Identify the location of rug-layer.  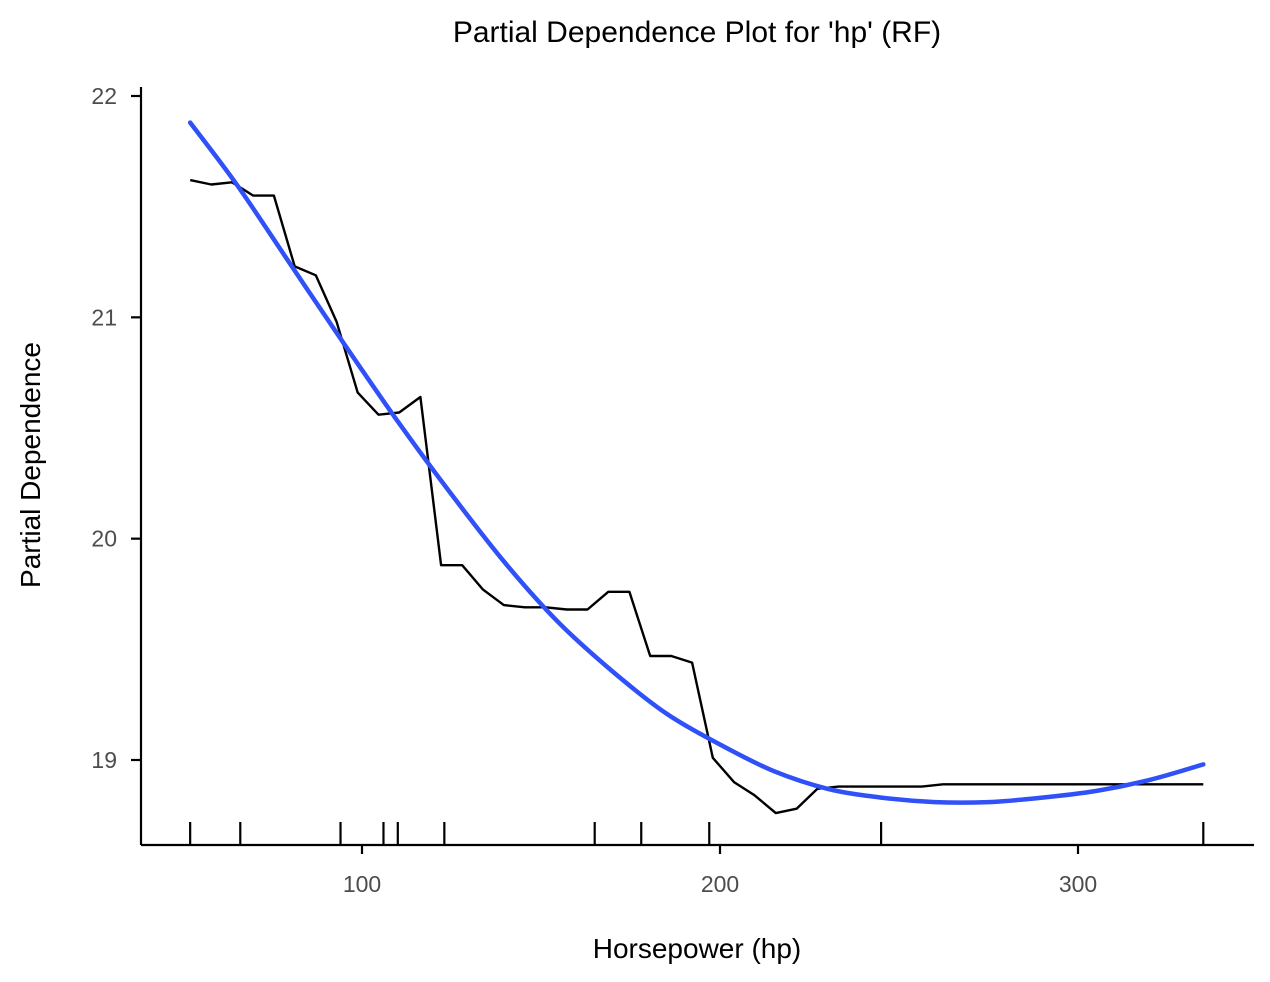
(697, 833).